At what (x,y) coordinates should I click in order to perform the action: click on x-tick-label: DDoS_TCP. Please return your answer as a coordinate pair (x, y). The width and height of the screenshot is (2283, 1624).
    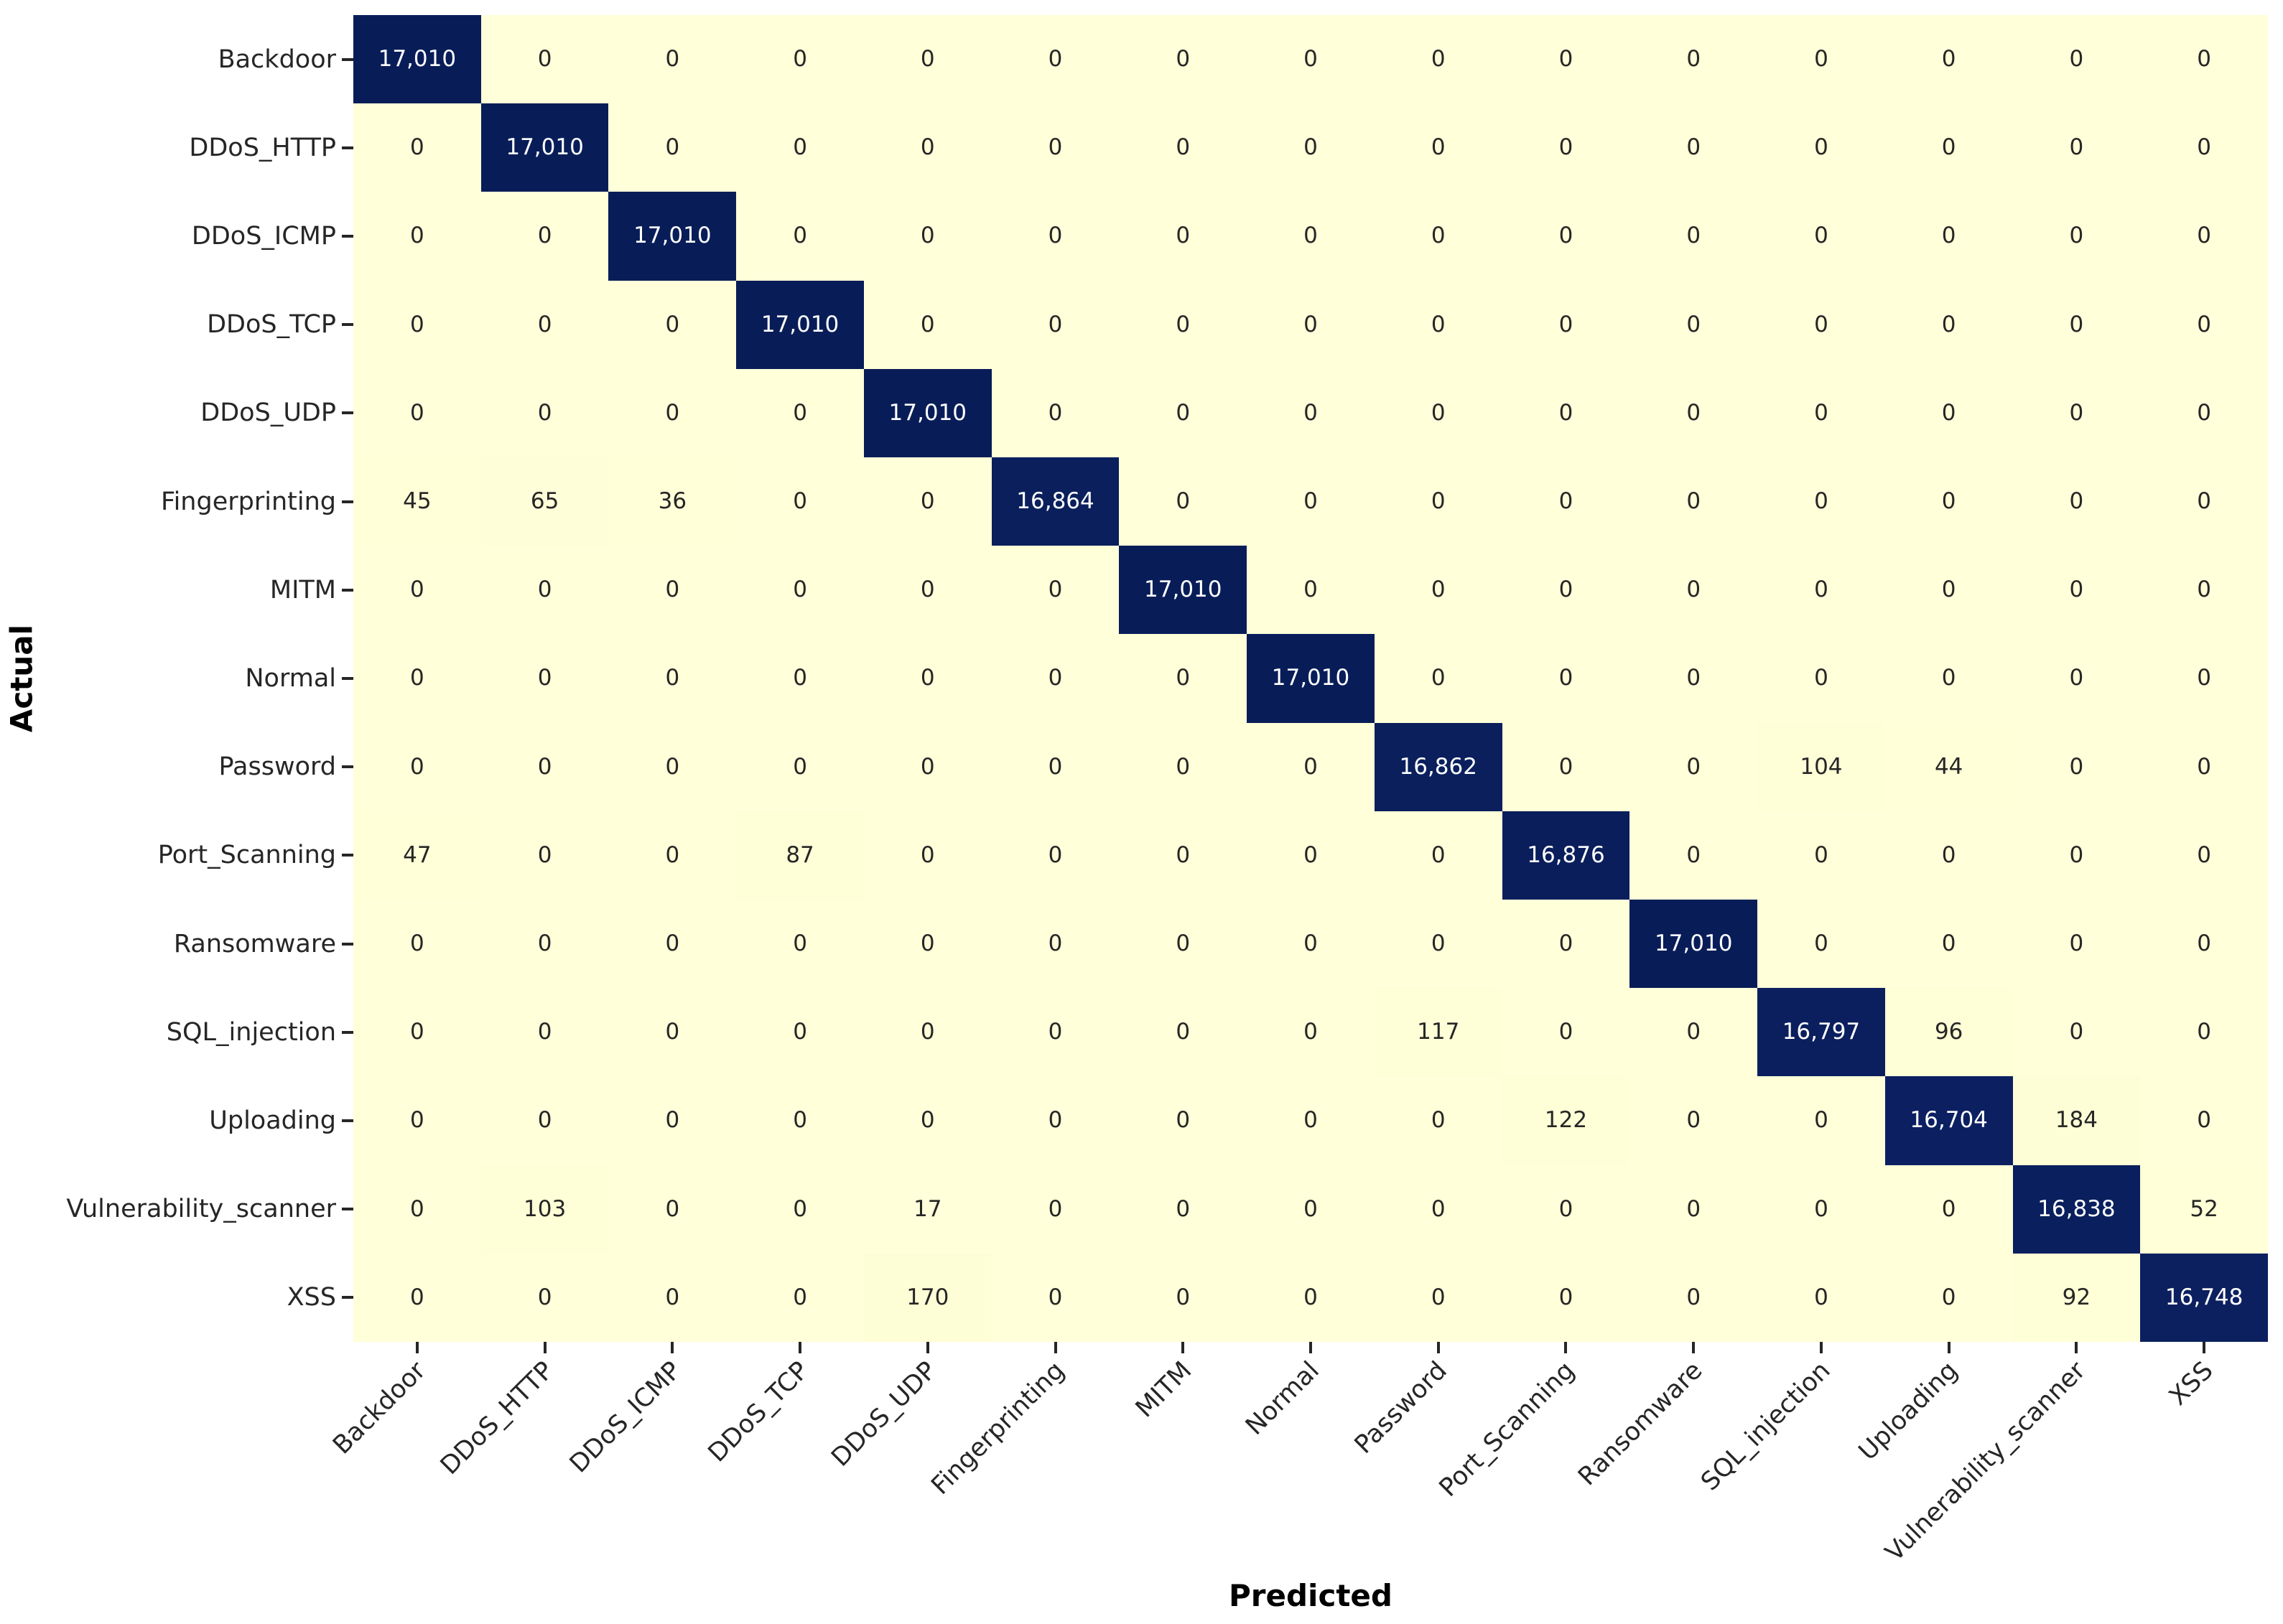
    Looking at the image, I should click on (758, 1412).